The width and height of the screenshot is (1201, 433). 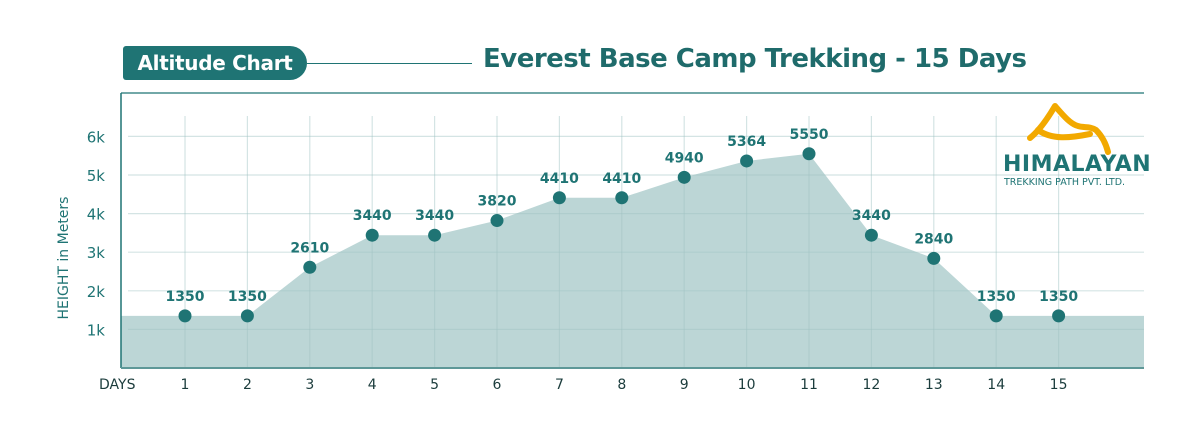 I want to click on x-tick-label: 15, so click(x=1059, y=385).